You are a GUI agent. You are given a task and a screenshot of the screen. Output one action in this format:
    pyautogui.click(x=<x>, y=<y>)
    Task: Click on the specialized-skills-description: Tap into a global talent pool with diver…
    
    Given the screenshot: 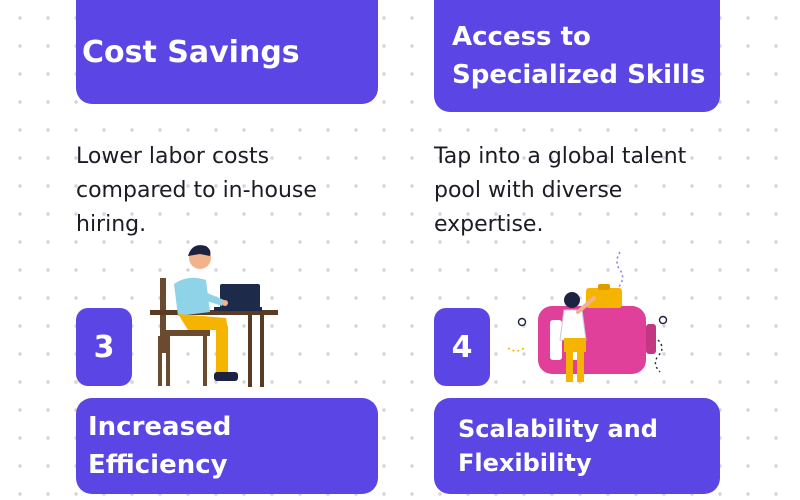 What is the action you would take?
    pyautogui.click(x=560, y=190)
    